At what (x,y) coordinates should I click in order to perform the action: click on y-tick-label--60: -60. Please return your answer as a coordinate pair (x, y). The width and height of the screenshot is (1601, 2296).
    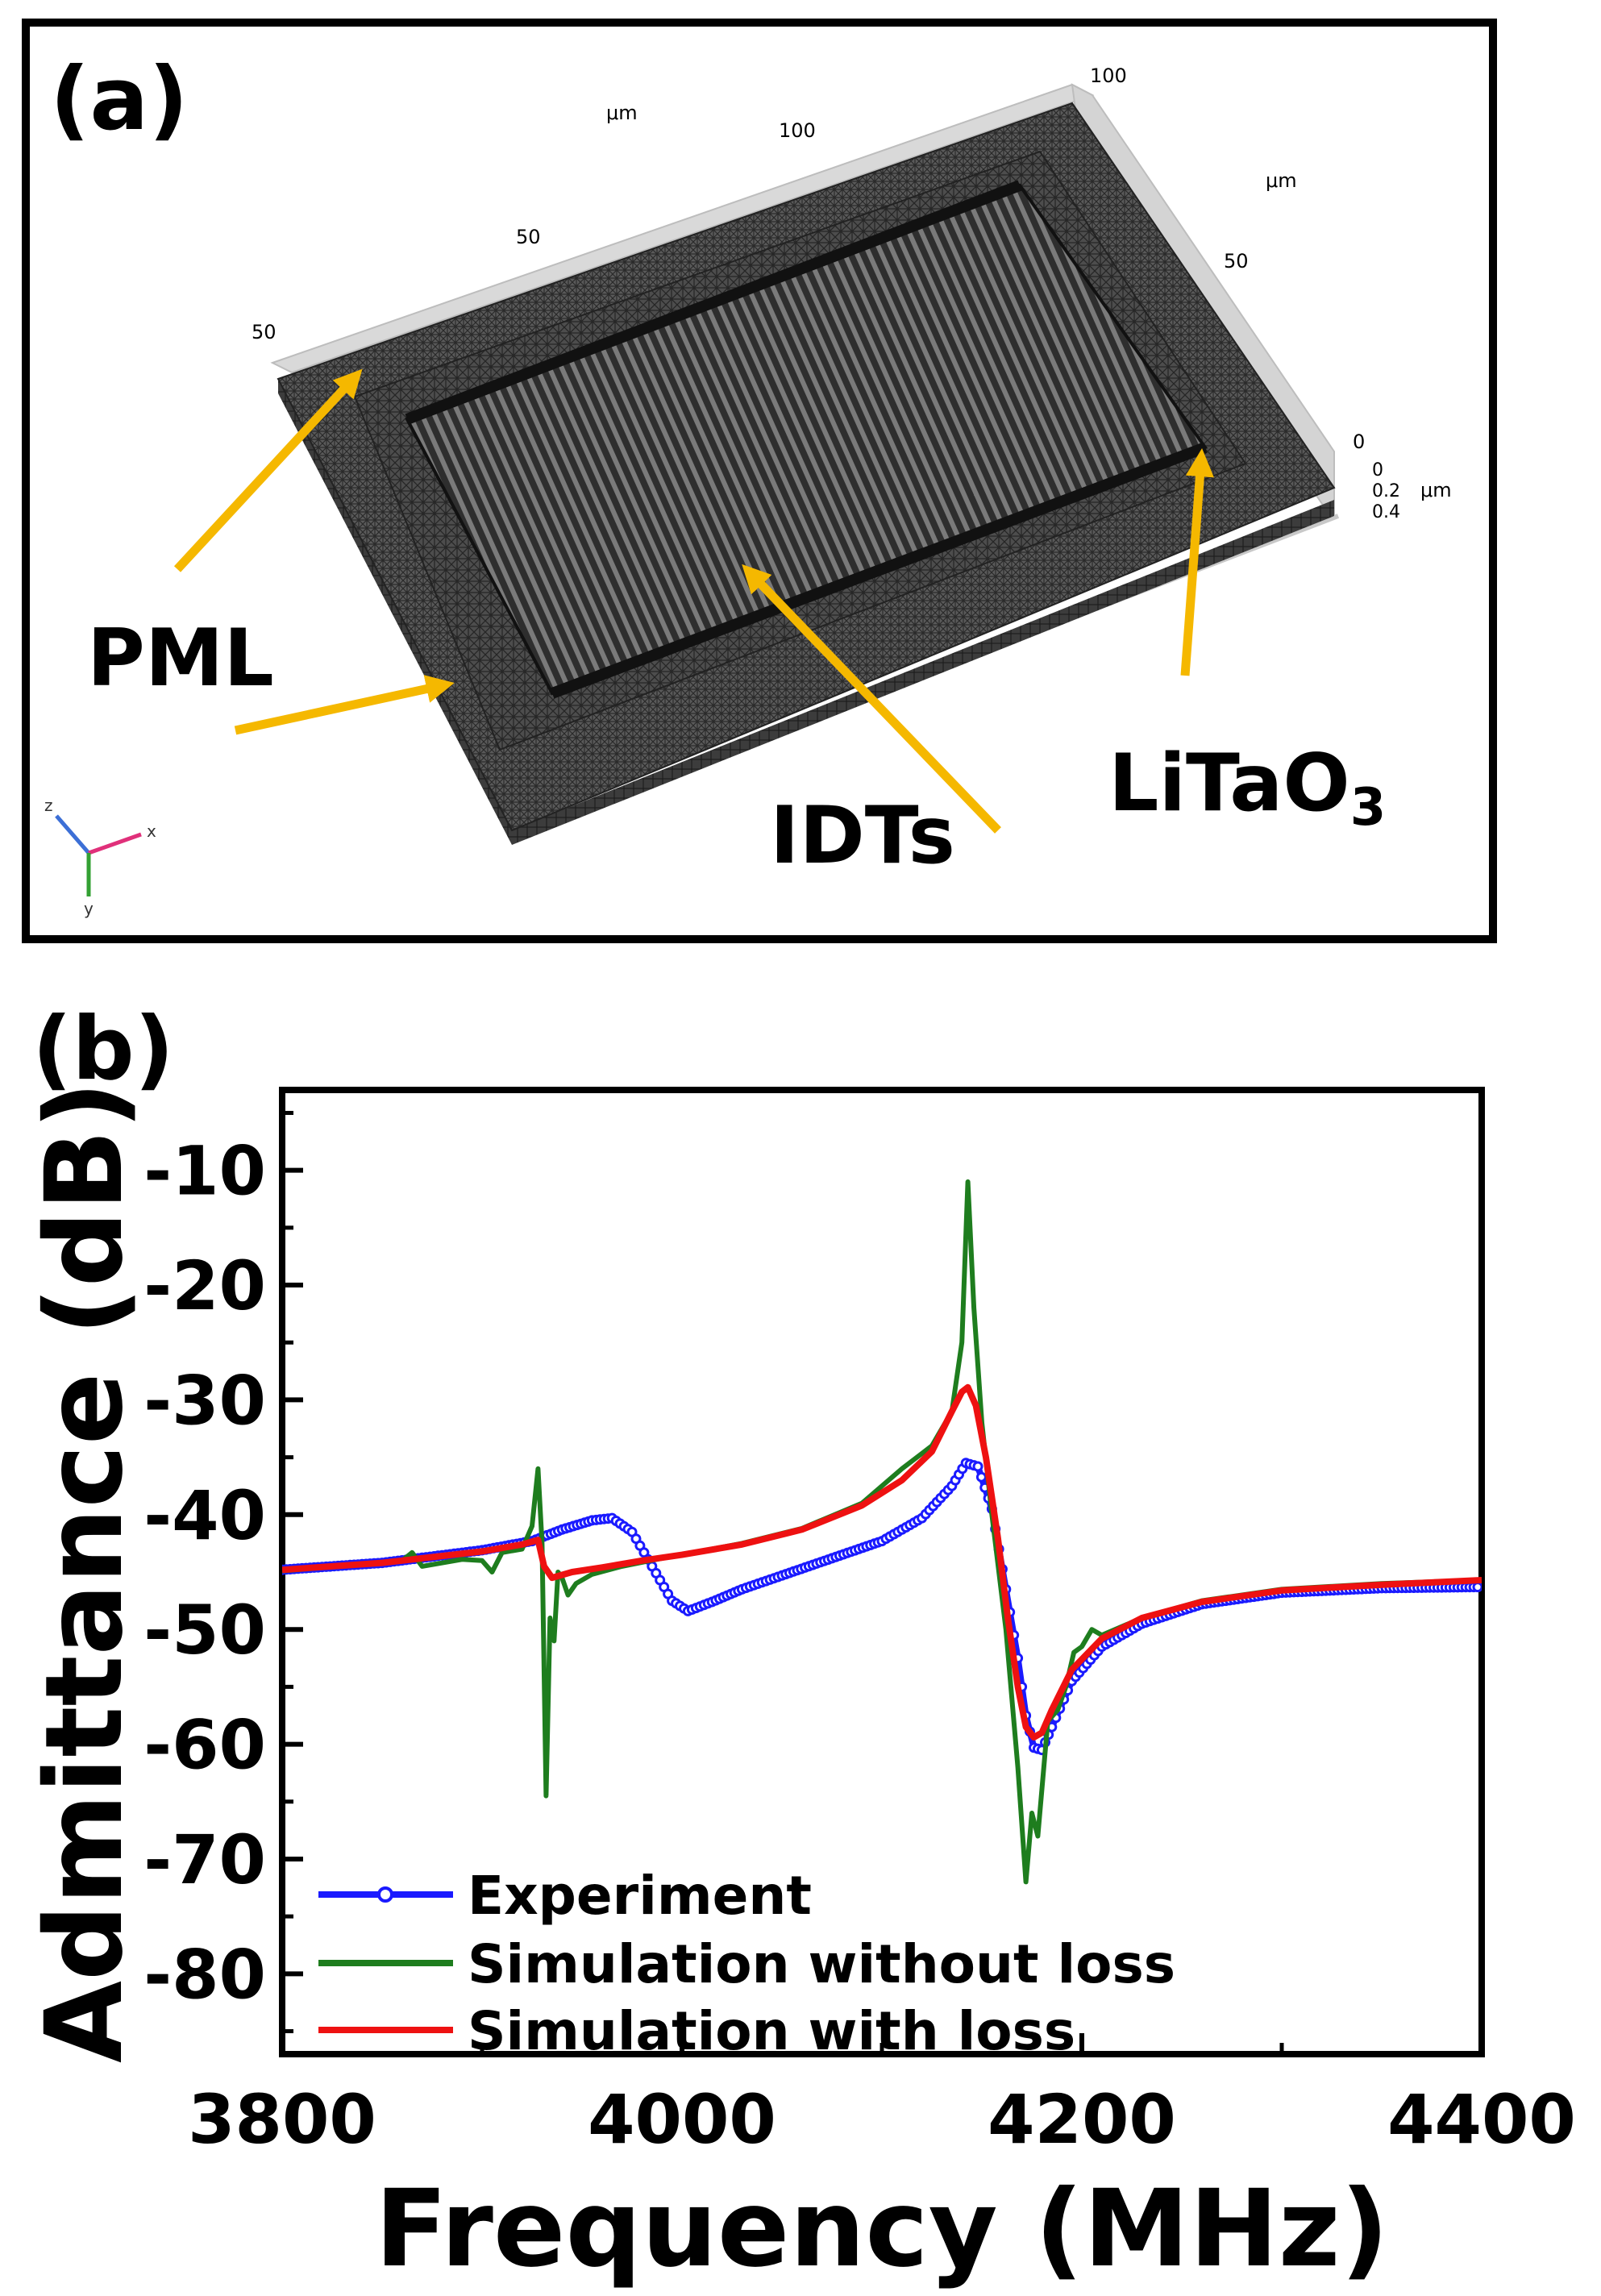
    Looking at the image, I should click on (205, 1745).